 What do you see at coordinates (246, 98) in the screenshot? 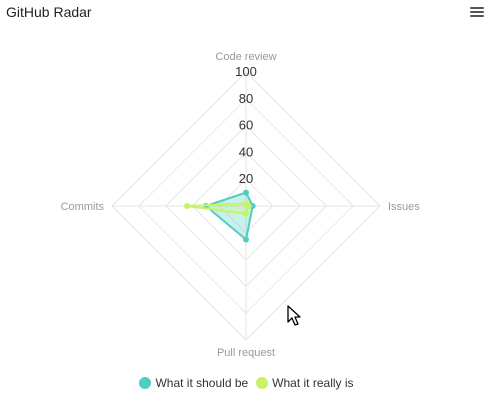
I see `tick-label: 80` at bounding box center [246, 98].